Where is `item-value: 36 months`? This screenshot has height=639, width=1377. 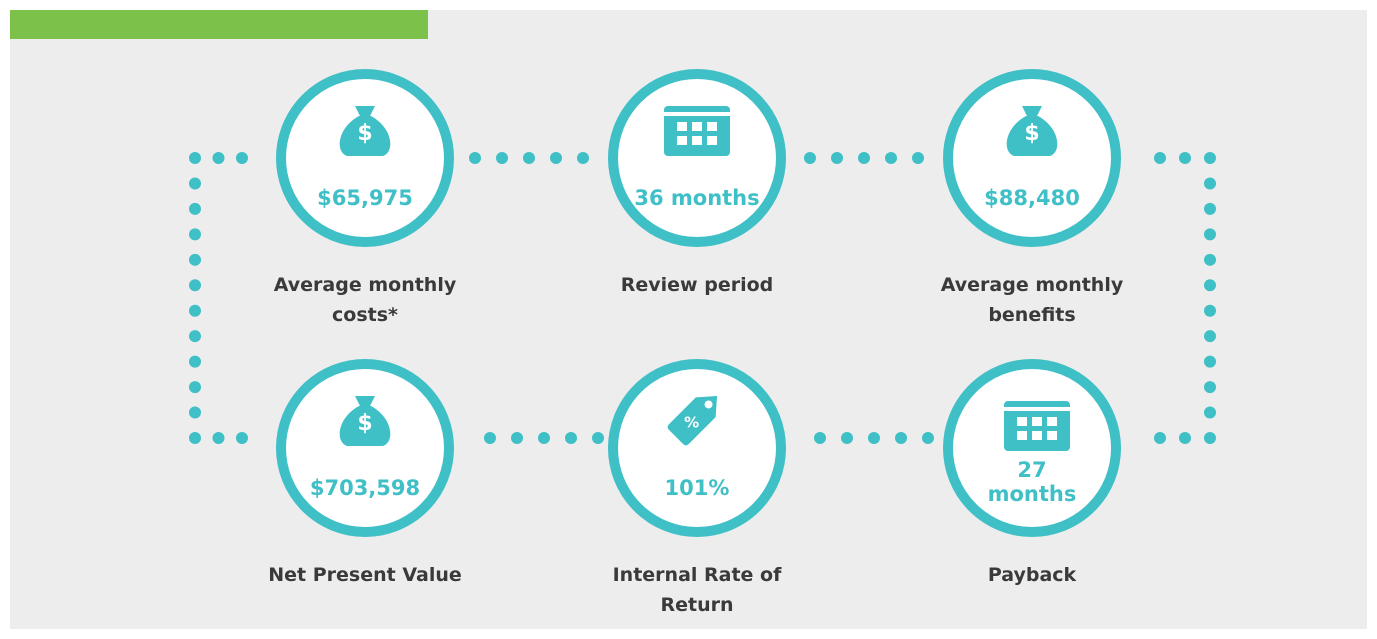
item-value: 36 months is located at coordinates (697, 198).